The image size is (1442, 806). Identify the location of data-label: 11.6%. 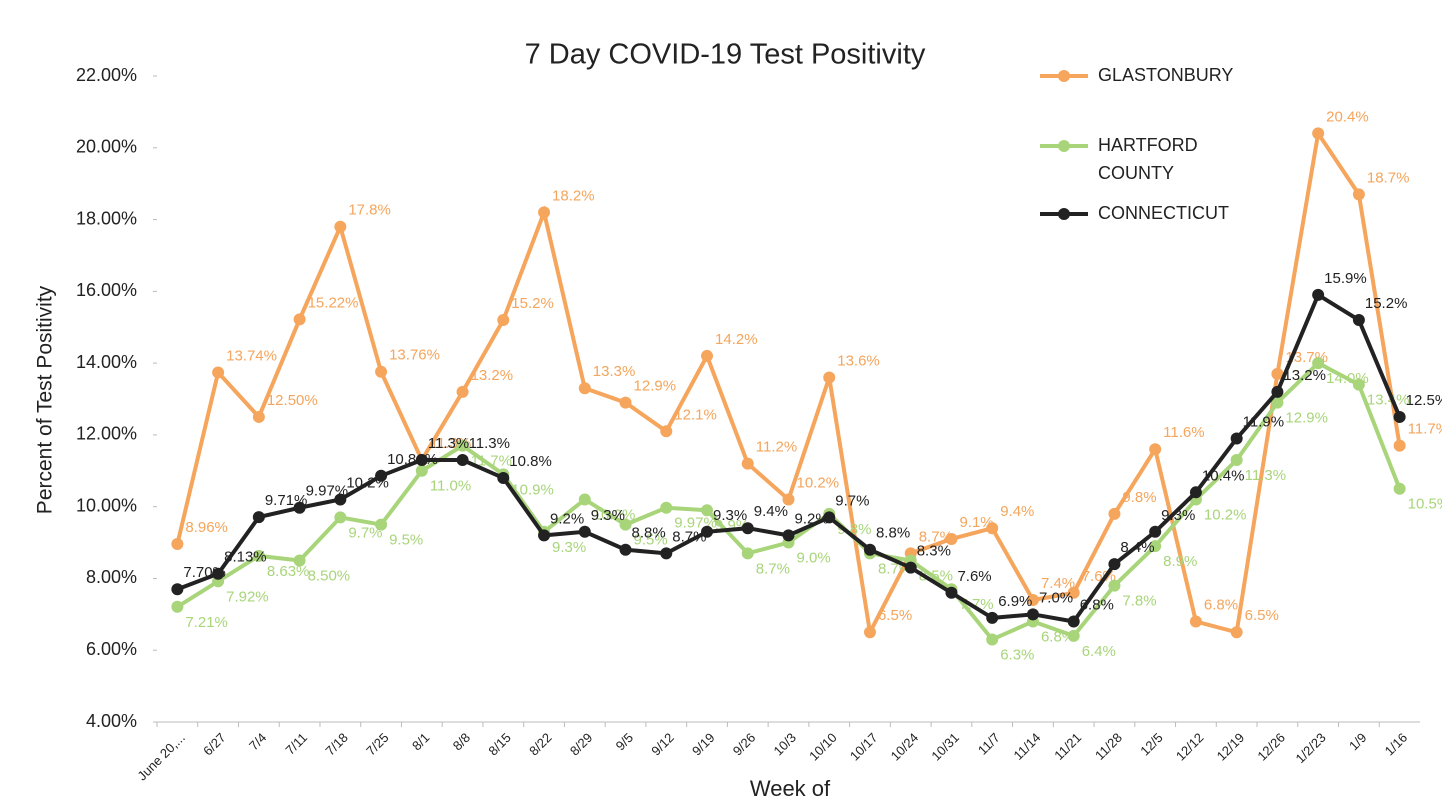
(1183, 432).